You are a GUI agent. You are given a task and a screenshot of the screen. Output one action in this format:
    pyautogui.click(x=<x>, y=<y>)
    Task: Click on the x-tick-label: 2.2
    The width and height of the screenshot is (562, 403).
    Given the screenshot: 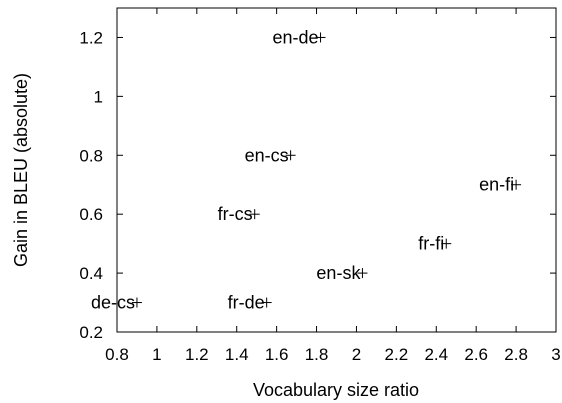 What is the action you would take?
    pyautogui.click(x=397, y=354)
    